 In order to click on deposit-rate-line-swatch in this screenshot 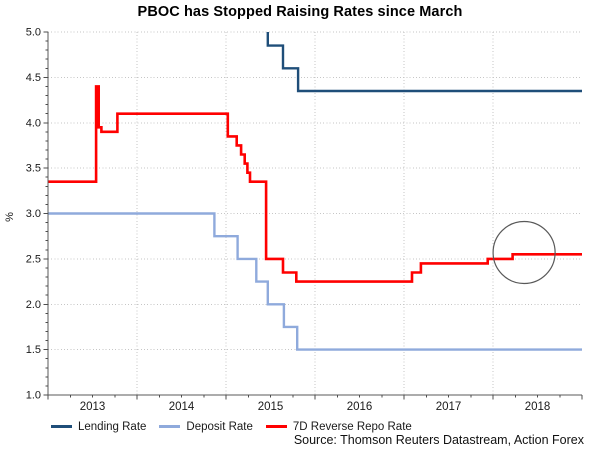, I will do `click(170, 426)`.